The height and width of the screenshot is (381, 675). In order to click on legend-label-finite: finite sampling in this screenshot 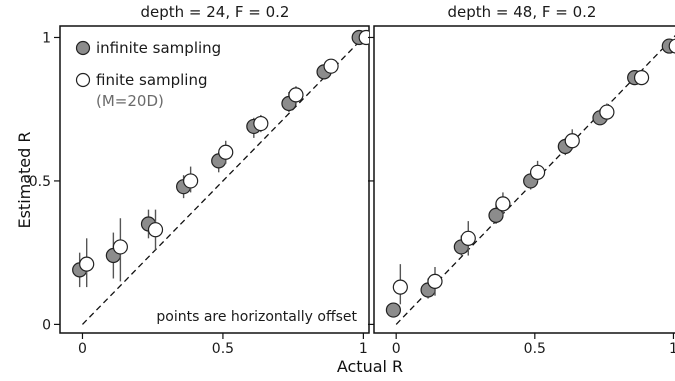, I will do `click(152, 80)`.